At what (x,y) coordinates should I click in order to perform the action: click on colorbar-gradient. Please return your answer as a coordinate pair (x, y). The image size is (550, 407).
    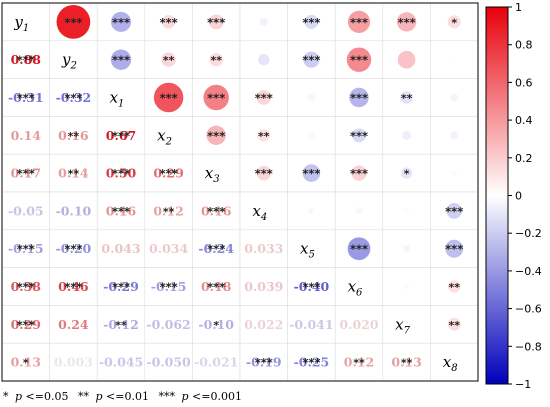
    Looking at the image, I should click on (497, 195).